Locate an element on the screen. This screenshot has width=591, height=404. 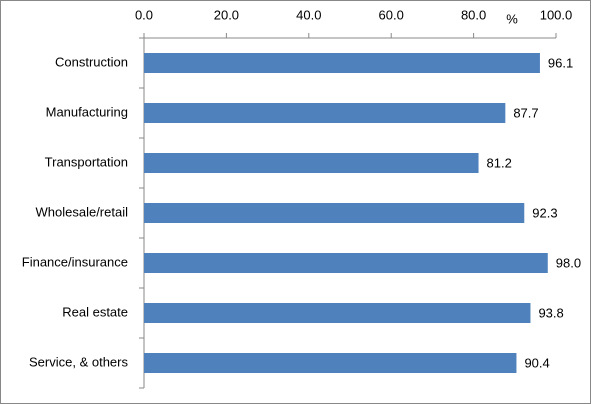
data-label: 98.0 is located at coordinates (568, 262).